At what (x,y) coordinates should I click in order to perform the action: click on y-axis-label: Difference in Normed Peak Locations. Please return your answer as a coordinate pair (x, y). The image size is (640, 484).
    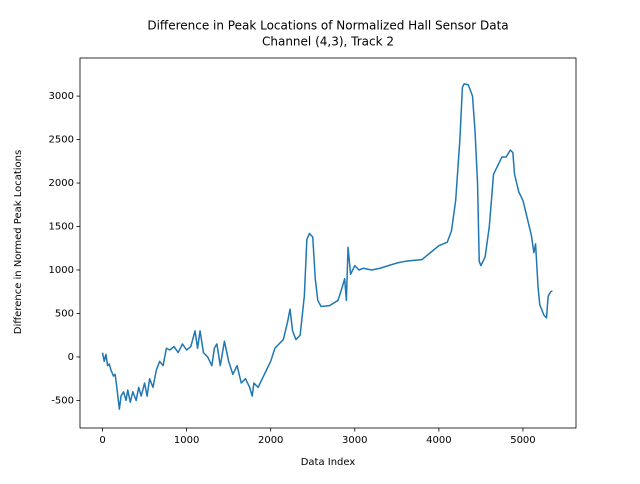
    Looking at the image, I should click on (18, 242).